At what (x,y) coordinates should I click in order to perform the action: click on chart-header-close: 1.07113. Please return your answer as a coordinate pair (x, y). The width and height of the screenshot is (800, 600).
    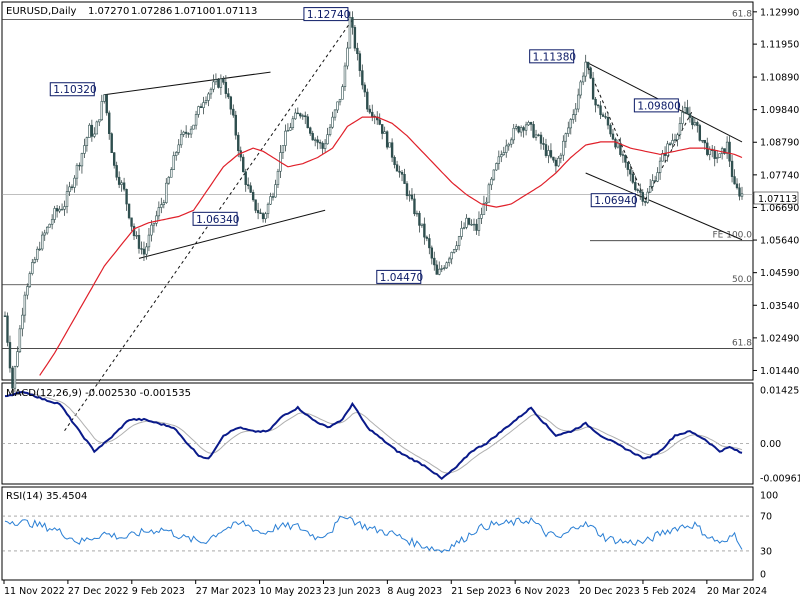
    Looking at the image, I should click on (236, 11).